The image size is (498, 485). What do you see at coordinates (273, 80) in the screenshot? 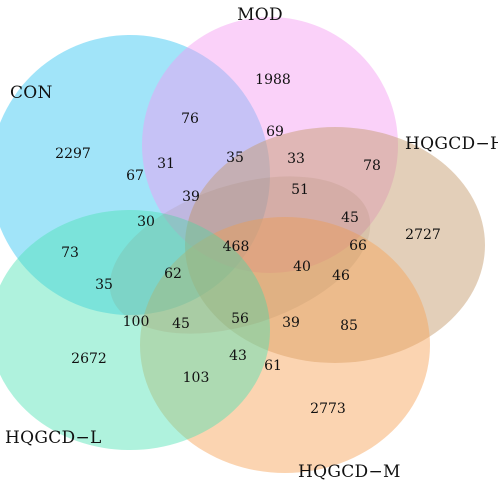
I see `region-count: 1988` at bounding box center [273, 80].